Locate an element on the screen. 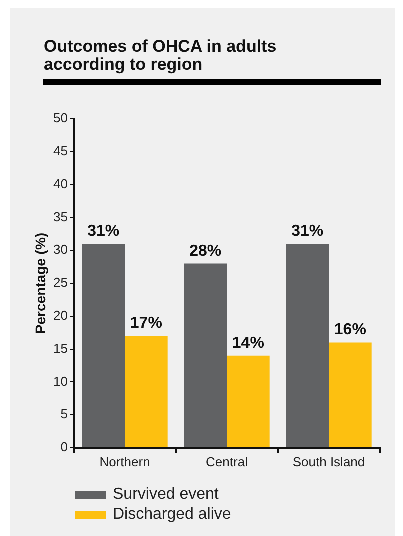 The image size is (403, 536). y-tick-label: 40 is located at coordinates (61, 184).